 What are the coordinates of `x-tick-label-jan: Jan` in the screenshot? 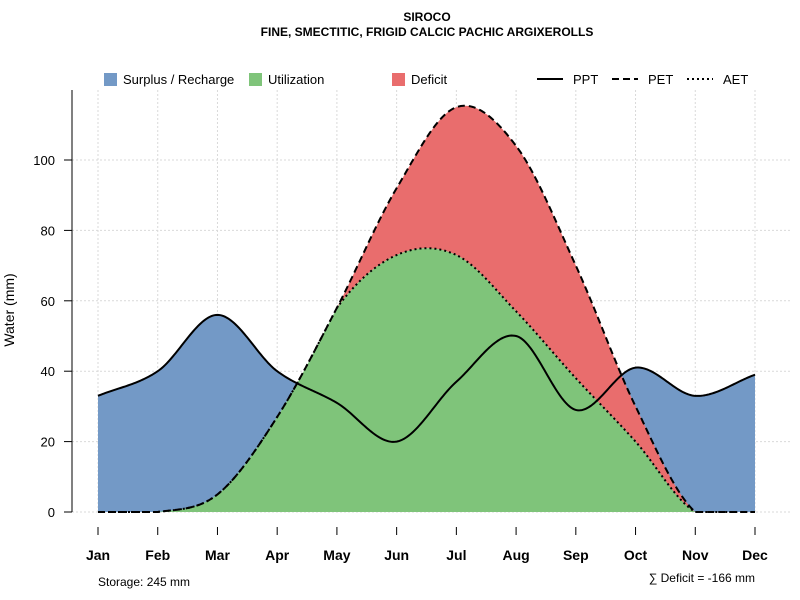 It's located at (98, 555).